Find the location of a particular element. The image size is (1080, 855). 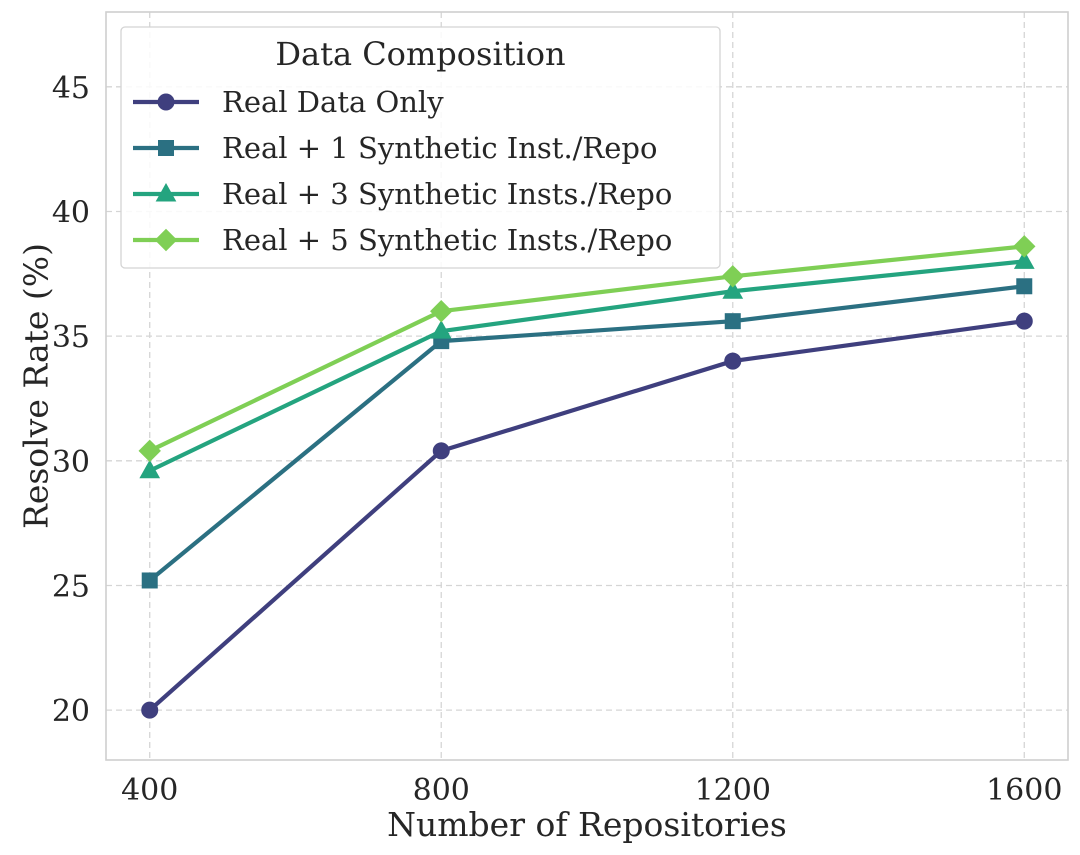

legend-item: Real + 1 Synthetic Inst./Repo is located at coordinates (395, 148).